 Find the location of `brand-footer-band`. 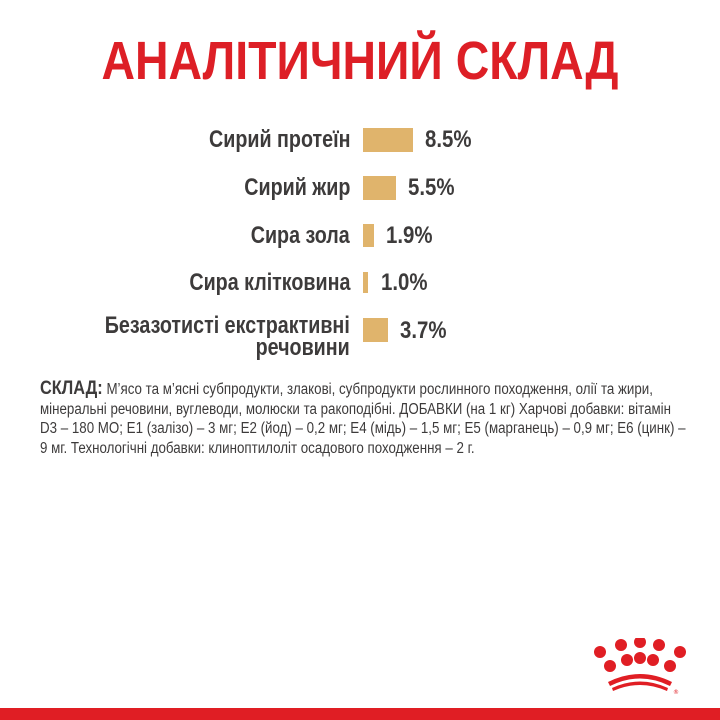

brand-footer-band is located at coordinates (360, 714).